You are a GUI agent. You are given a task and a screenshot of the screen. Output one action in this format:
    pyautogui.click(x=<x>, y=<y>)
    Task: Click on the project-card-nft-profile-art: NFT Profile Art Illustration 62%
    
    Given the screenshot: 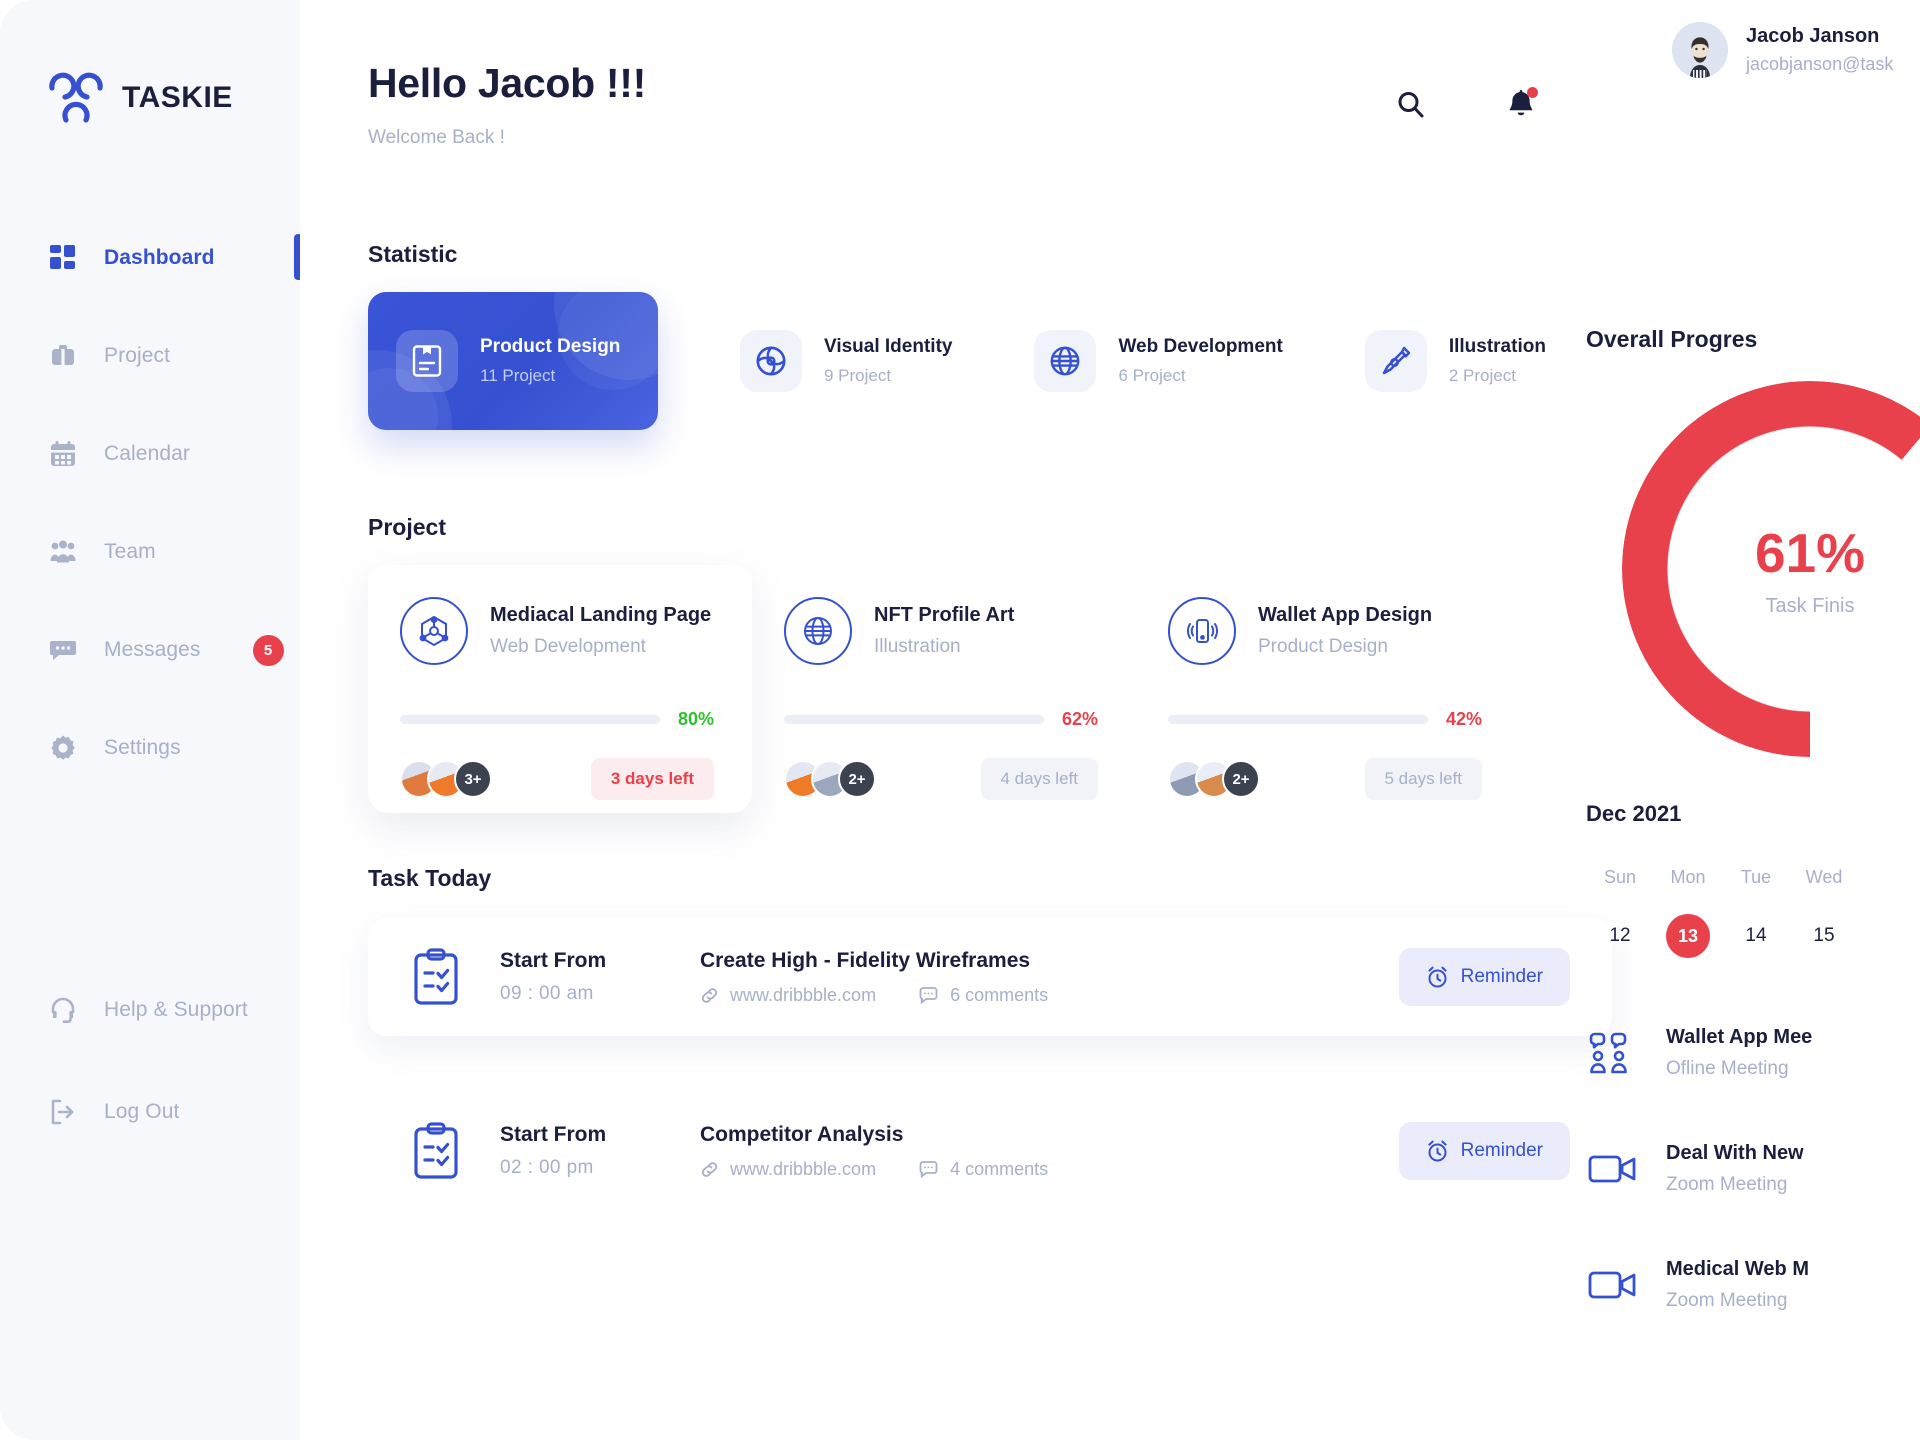 What is the action you would take?
    pyautogui.click(x=944, y=689)
    